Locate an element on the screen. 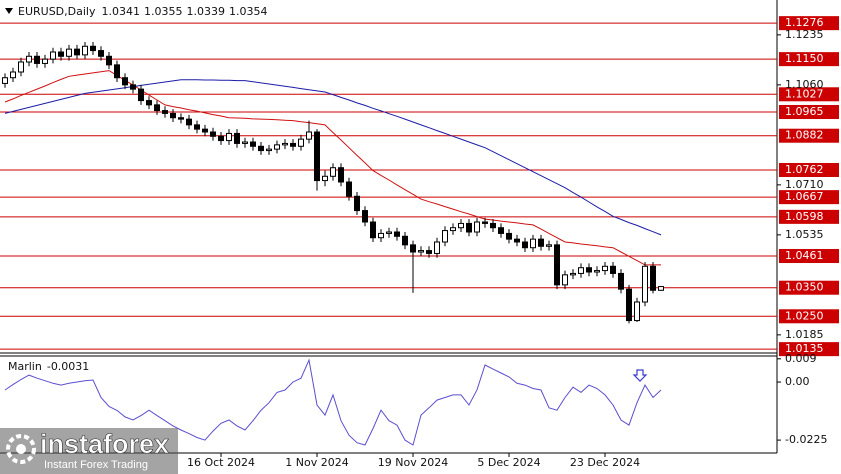 The image size is (841, 474). indicator-title: Marlin is located at coordinates (25, 366).